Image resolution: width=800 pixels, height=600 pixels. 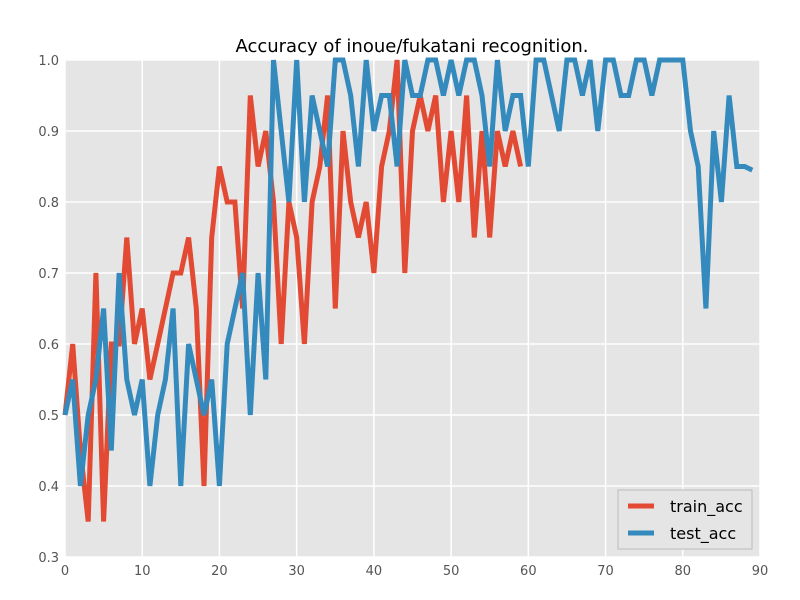 I want to click on x-tick-label: 30, so click(x=296, y=571).